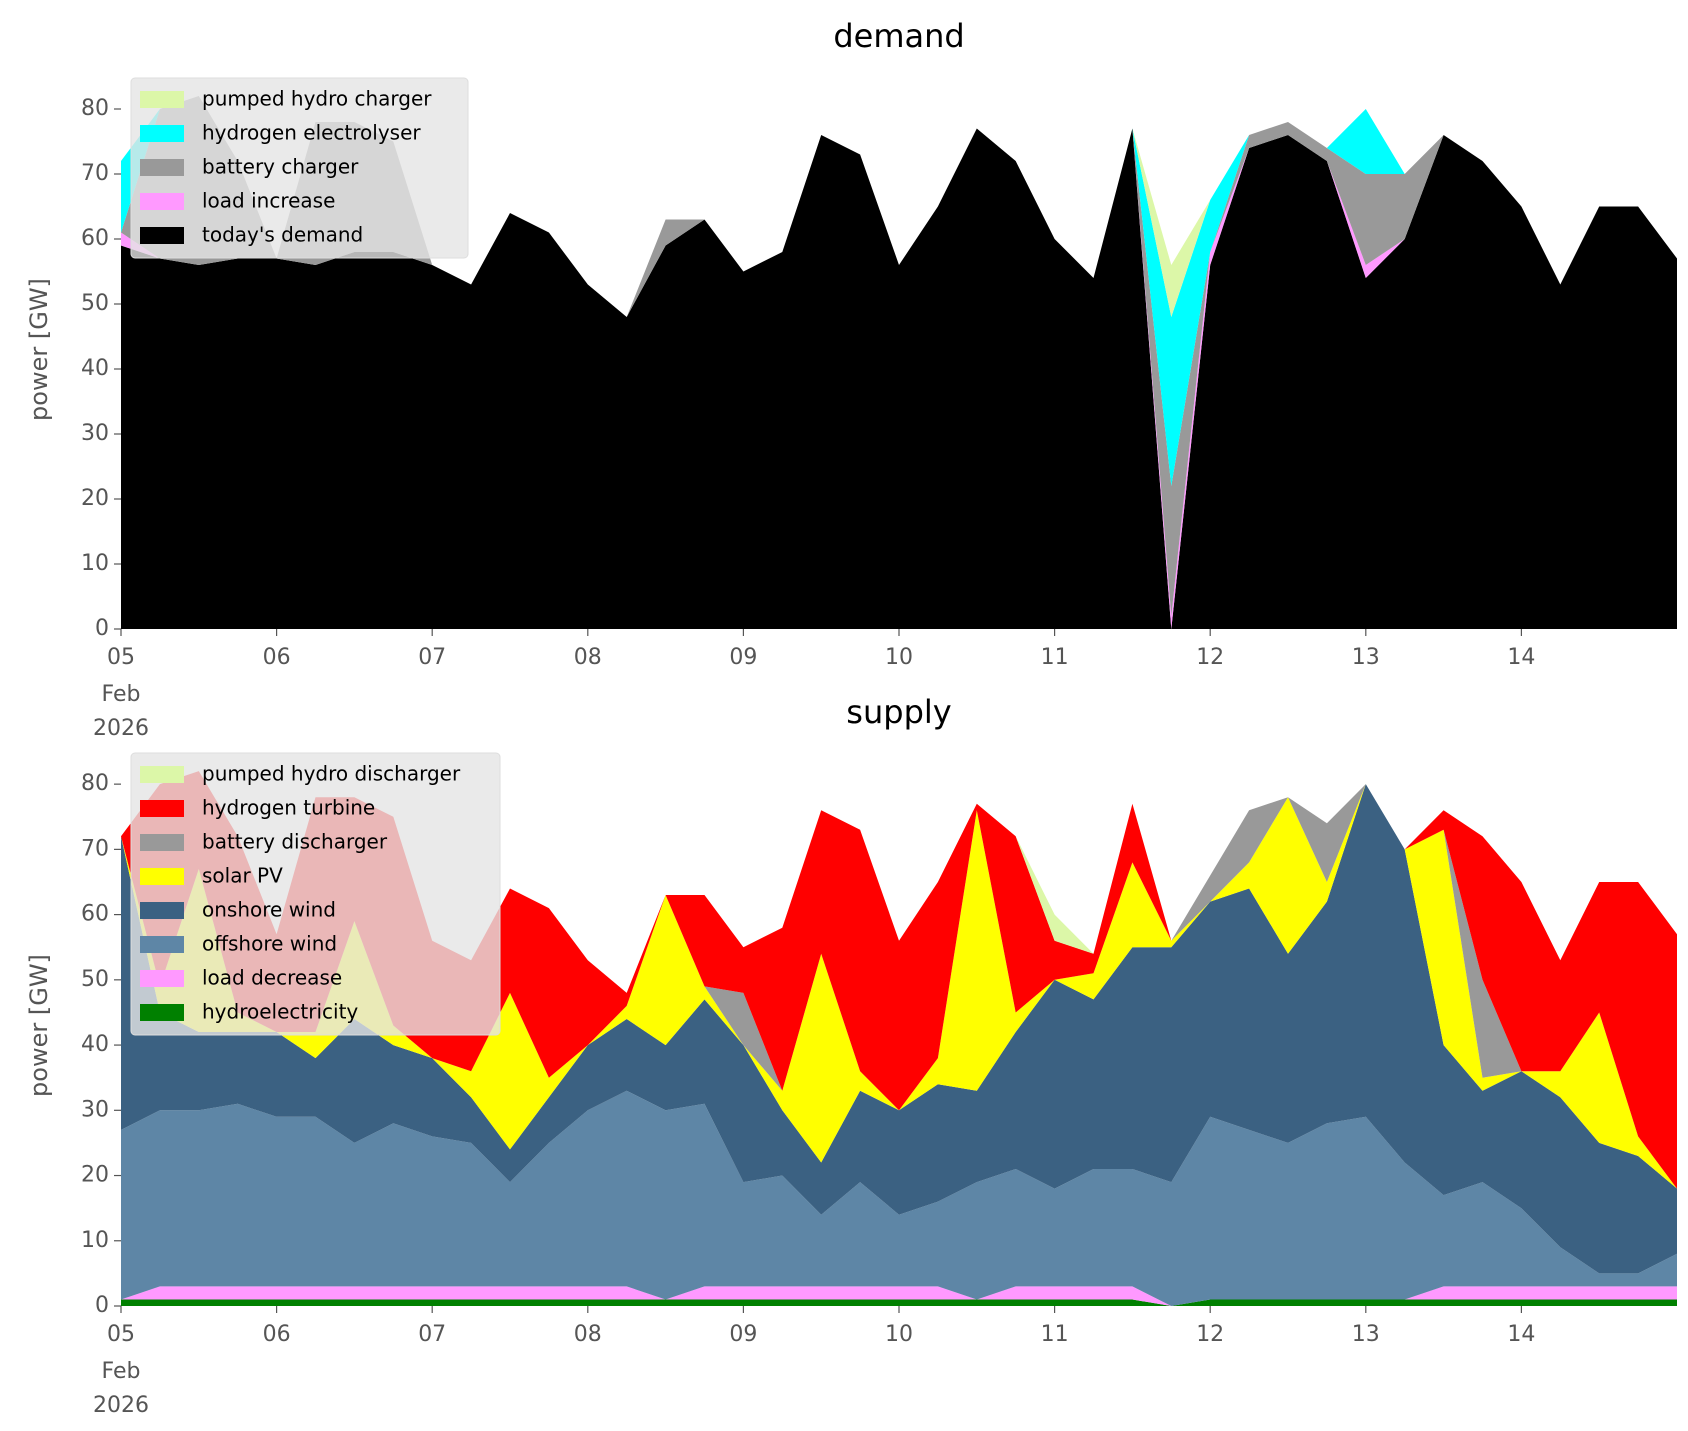 The image size is (1688, 1431). What do you see at coordinates (288, 808) in the screenshot?
I see `legend-label: hydrogen turbine` at bounding box center [288, 808].